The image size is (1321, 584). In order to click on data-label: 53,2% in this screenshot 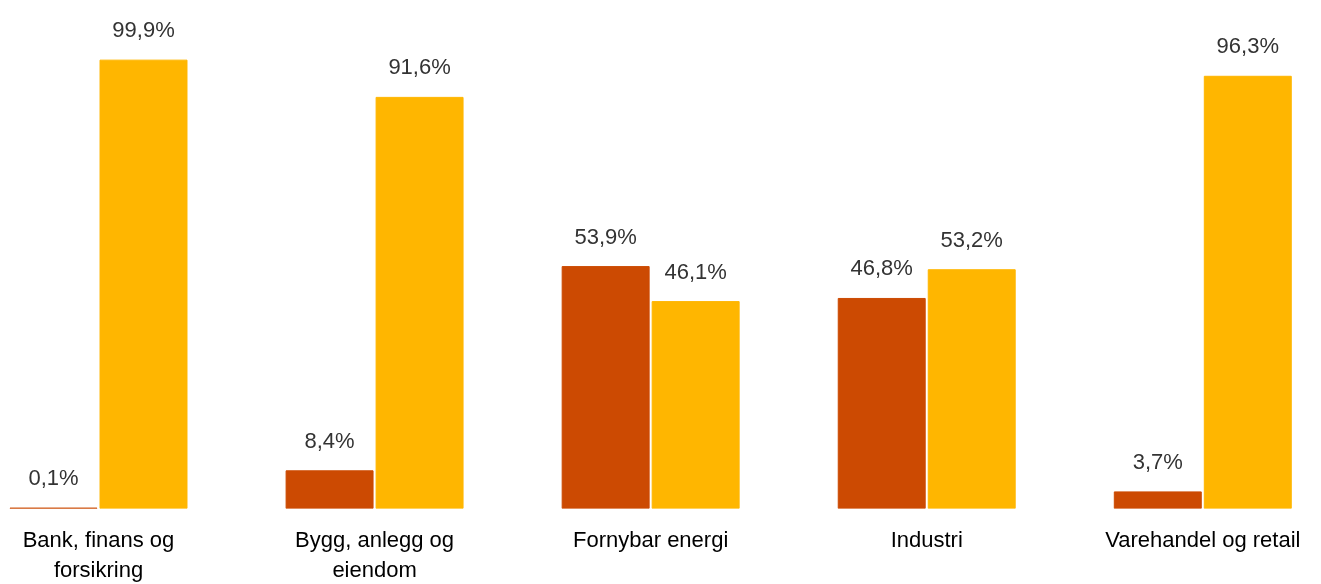, I will do `click(971, 239)`.